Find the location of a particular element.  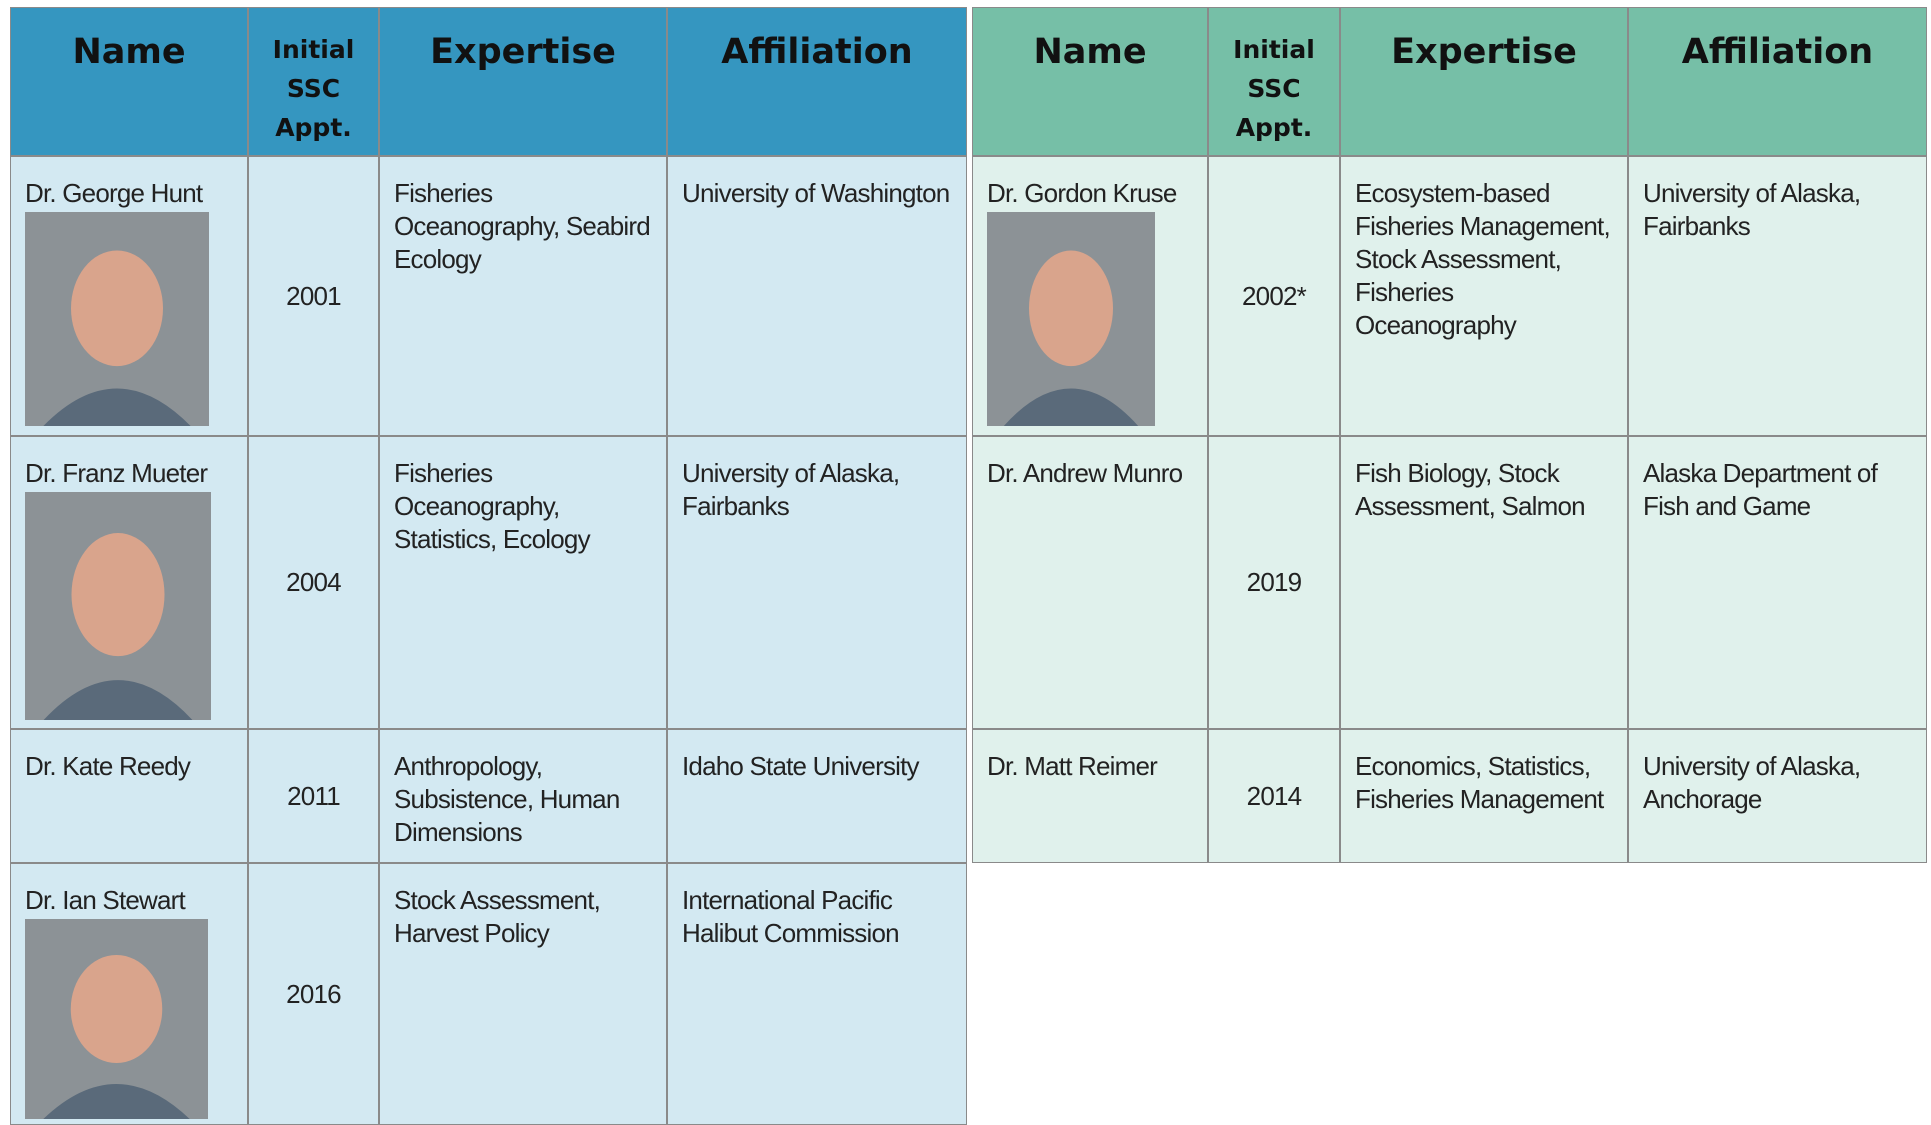

name-cell: Dr. Ian Stewart is located at coordinates (129, 994).